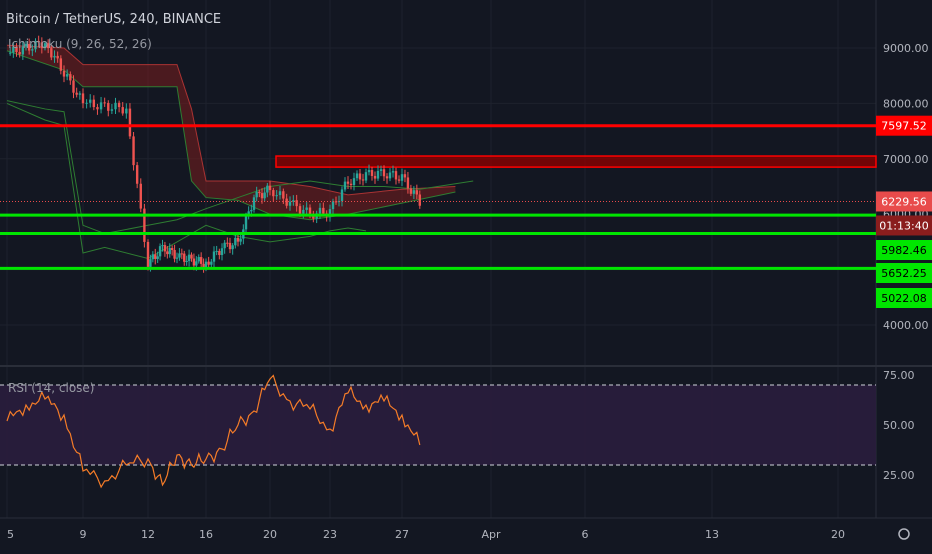  I want to click on gear-icon, so click(904, 534).